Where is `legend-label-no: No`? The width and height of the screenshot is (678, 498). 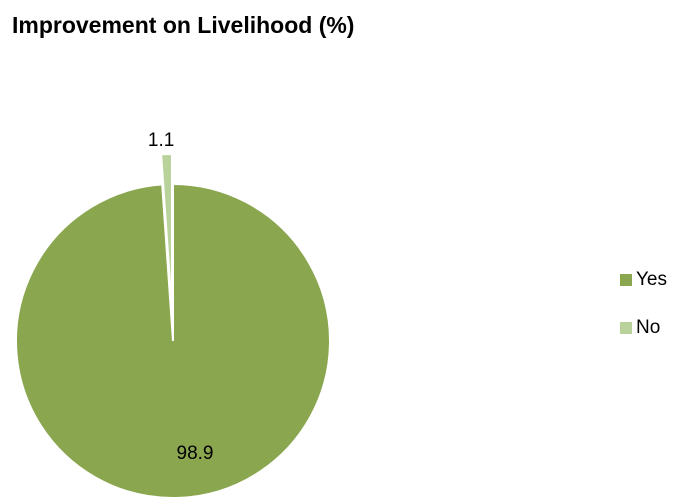
legend-label-no: No is located at coordinates (648, 327).